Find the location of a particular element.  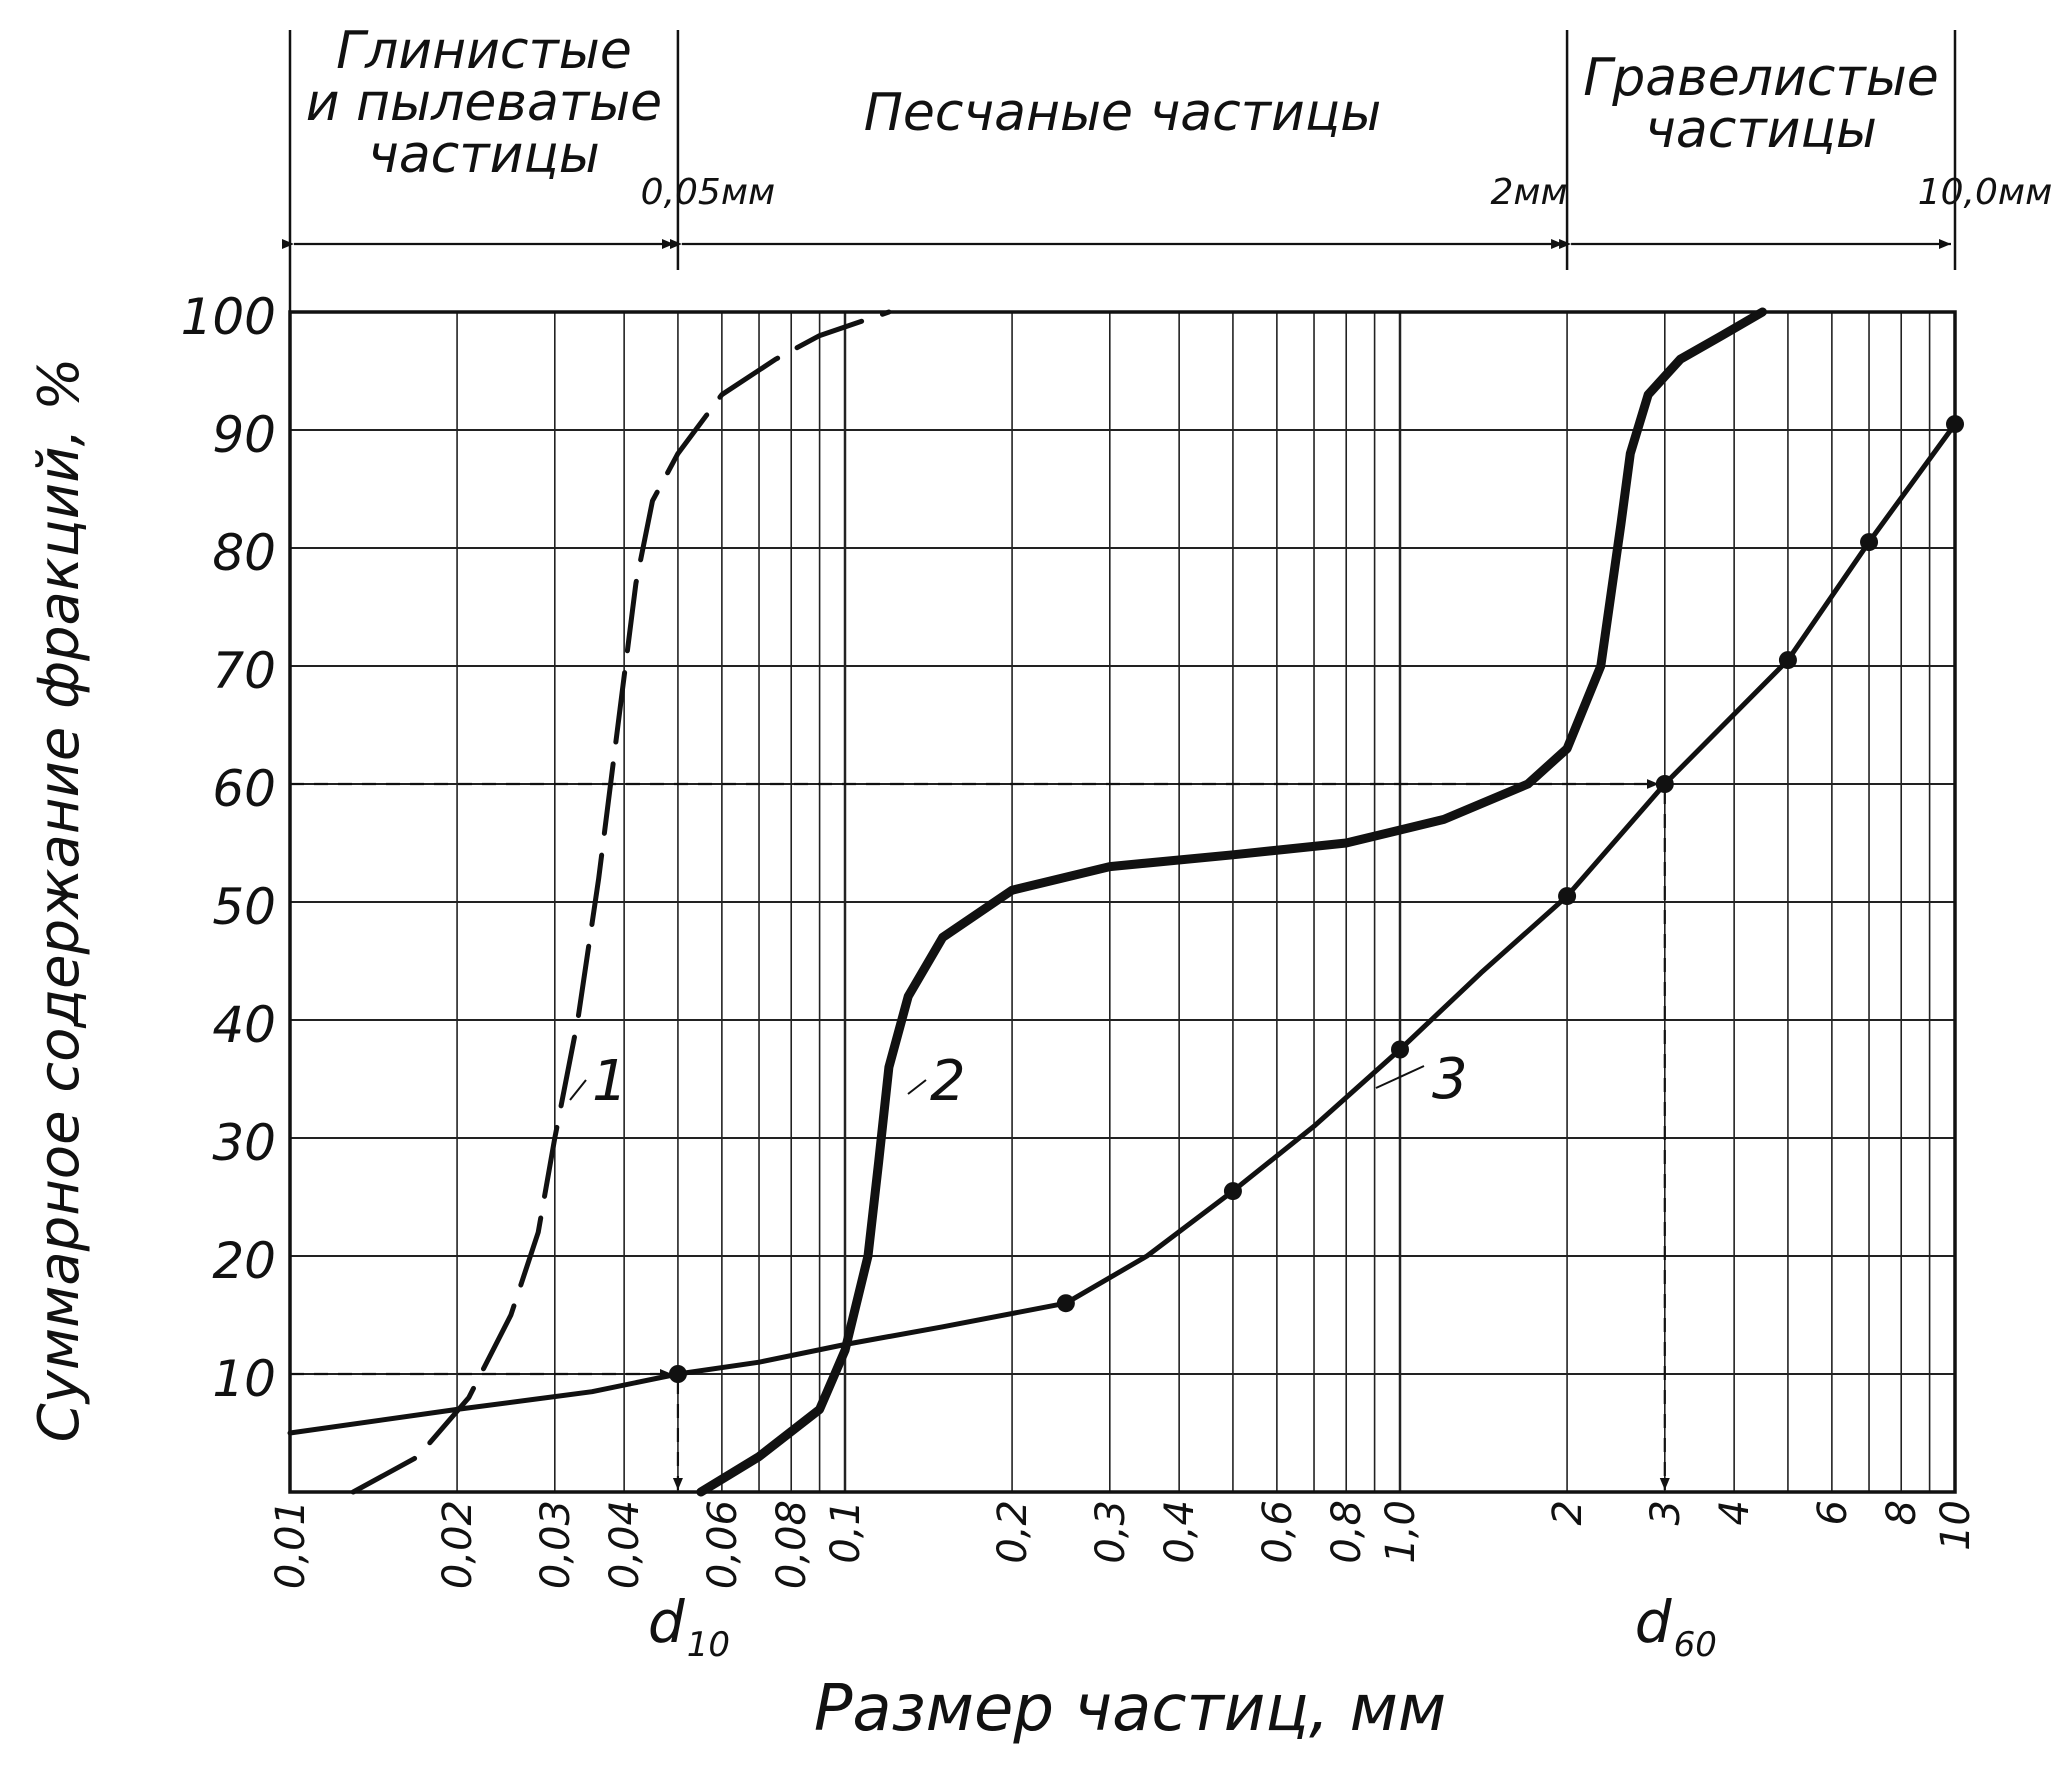

zone-label-line: и пылеватые is located at coordinates (484, 103).